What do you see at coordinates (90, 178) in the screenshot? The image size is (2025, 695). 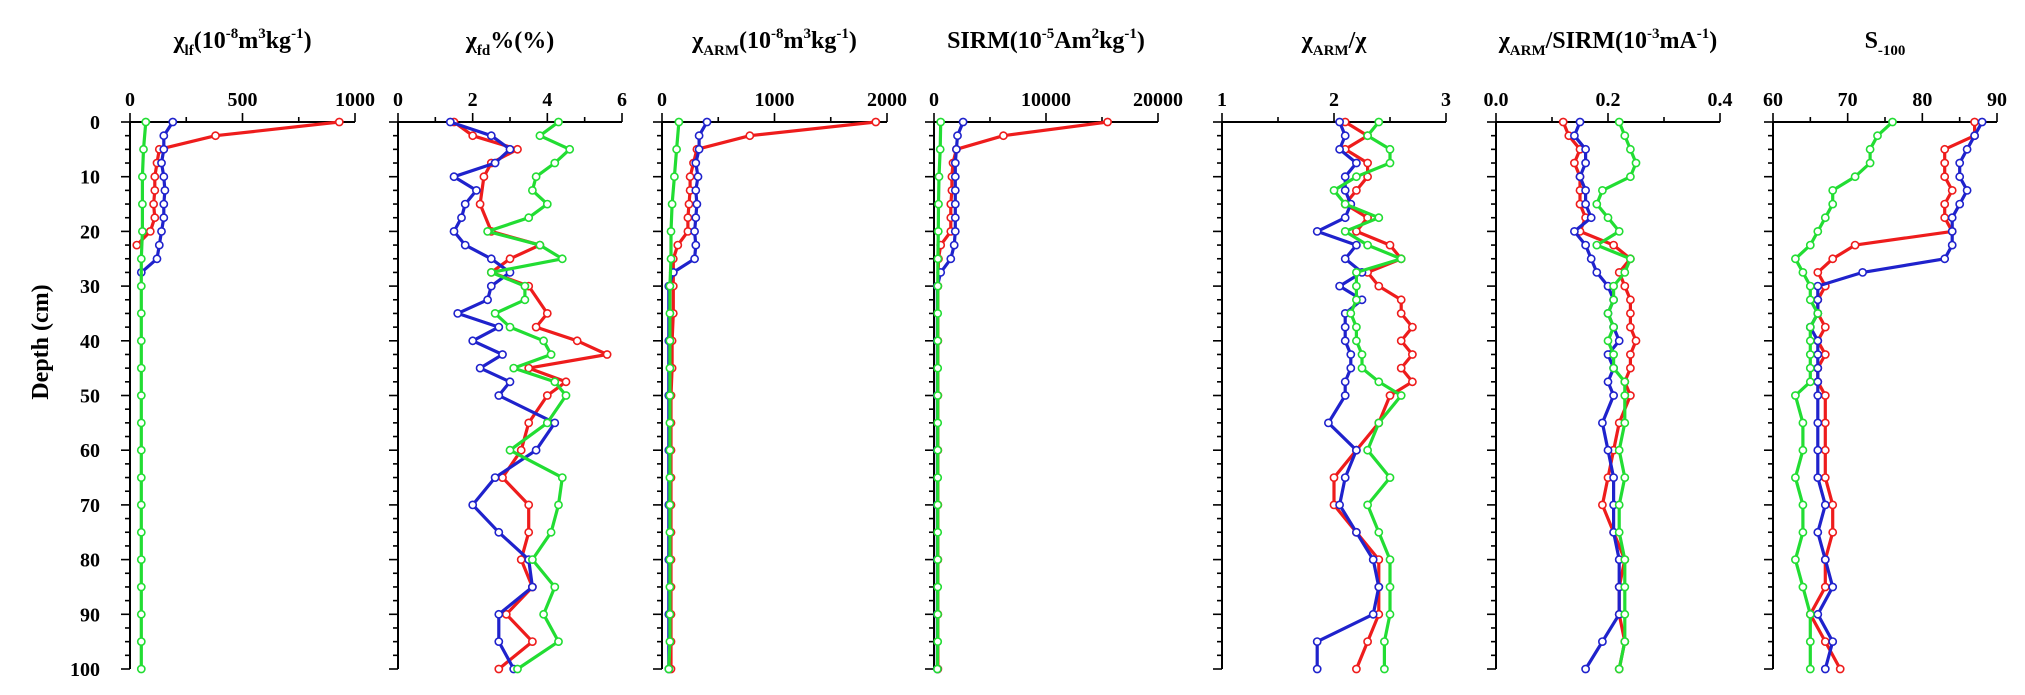 I see `y-tick-label: 10` at bounding box center [90, 178].